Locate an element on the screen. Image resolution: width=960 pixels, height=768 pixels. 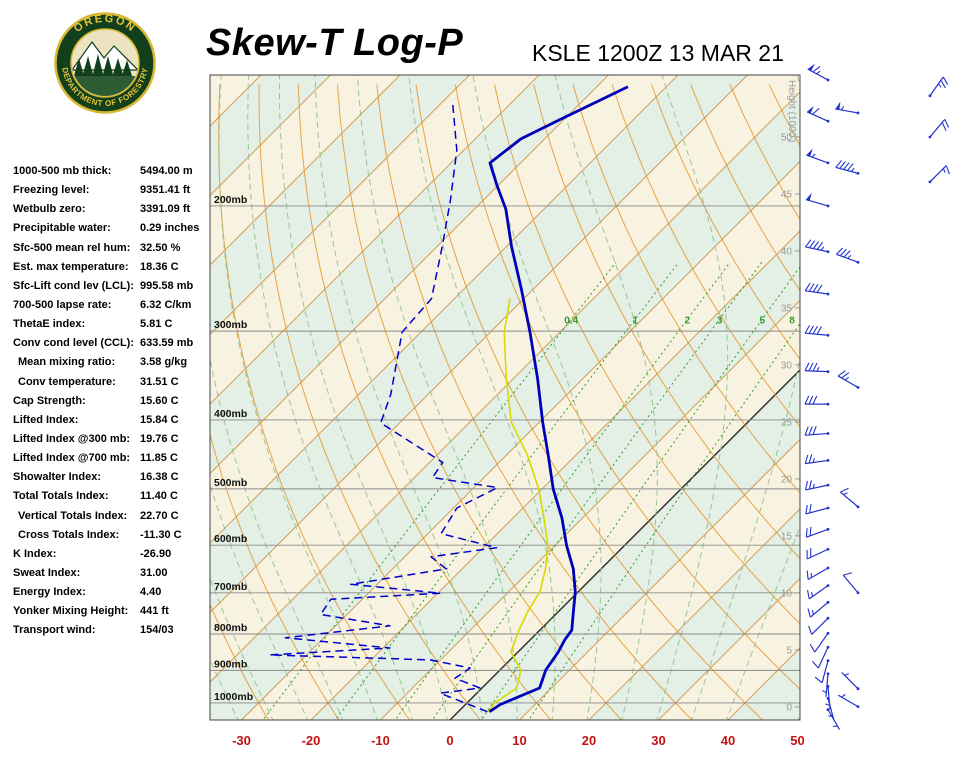
stat-value: 0.29 inches is located at coordinates (170, 228).